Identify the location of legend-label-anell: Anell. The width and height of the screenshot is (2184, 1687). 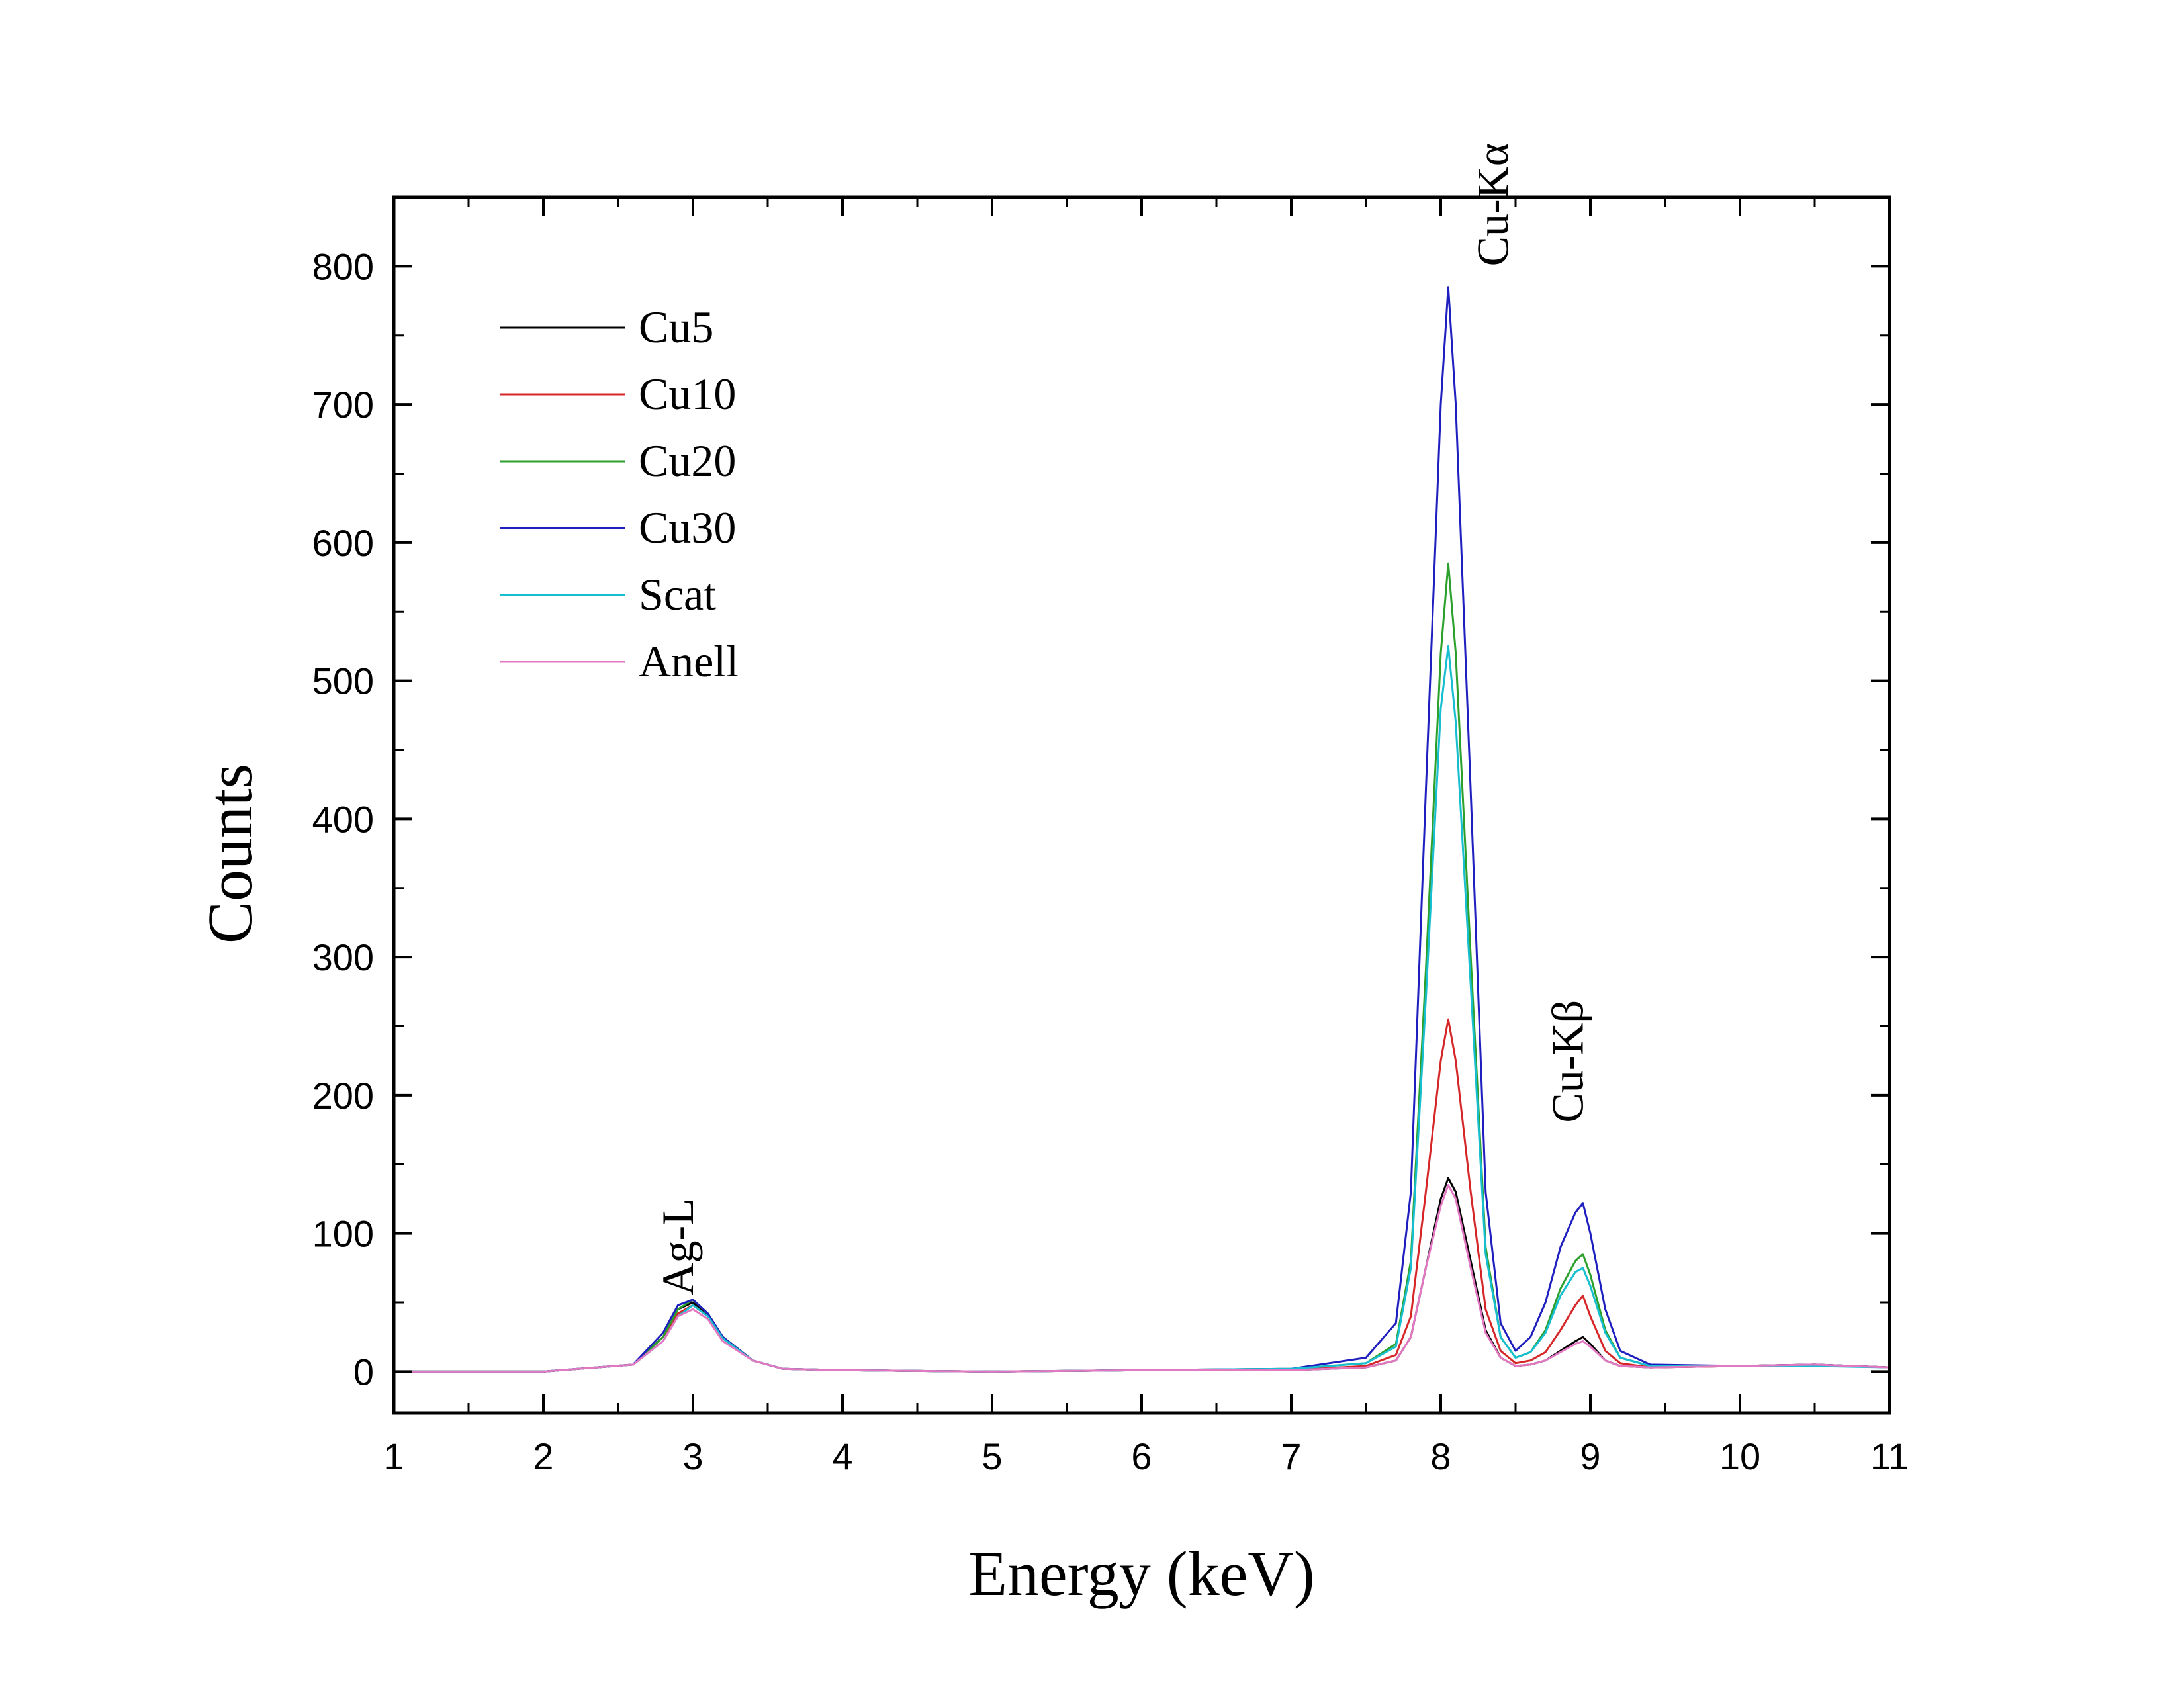
(689, 661).